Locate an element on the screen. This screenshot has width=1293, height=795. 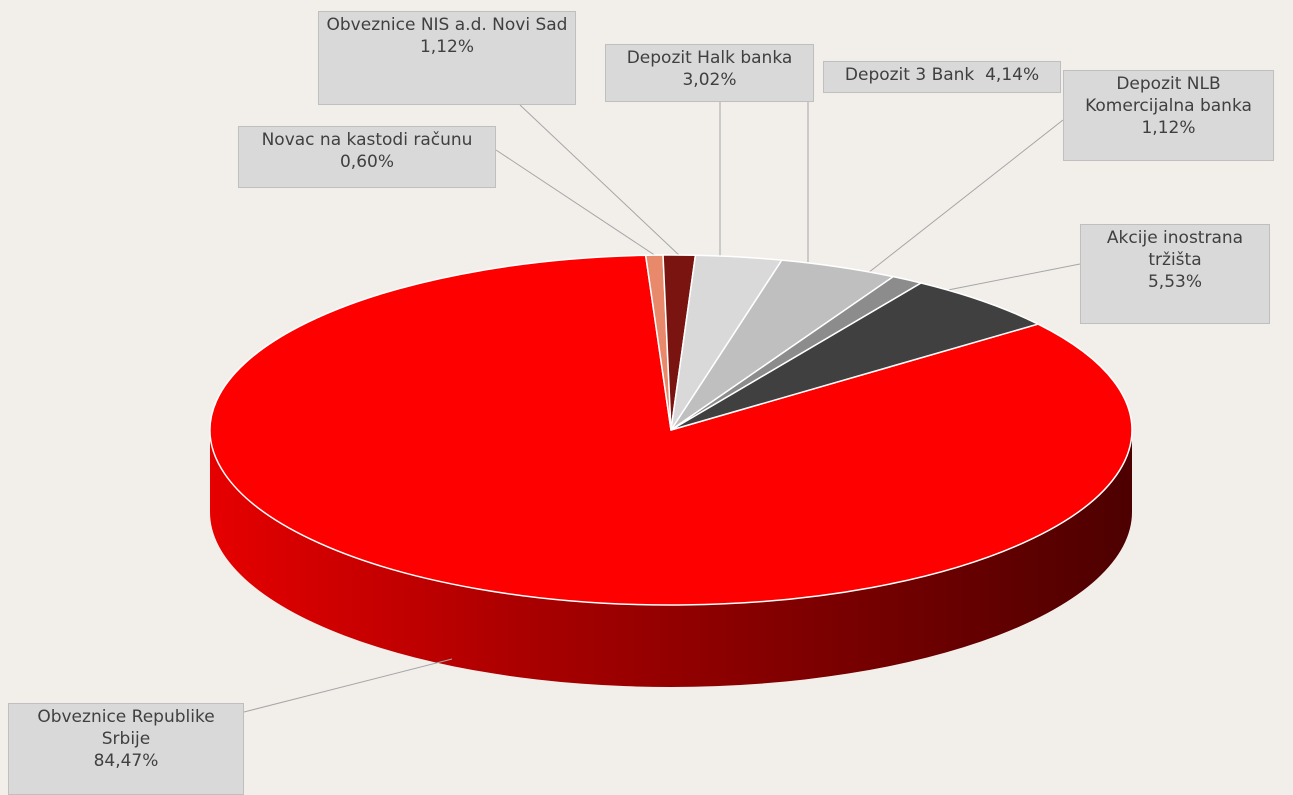
label-depozit-nlb-komercijalna-banka: Depozit NLB Komercijalna banka 1,12% is located at coordinates (1168, 115).